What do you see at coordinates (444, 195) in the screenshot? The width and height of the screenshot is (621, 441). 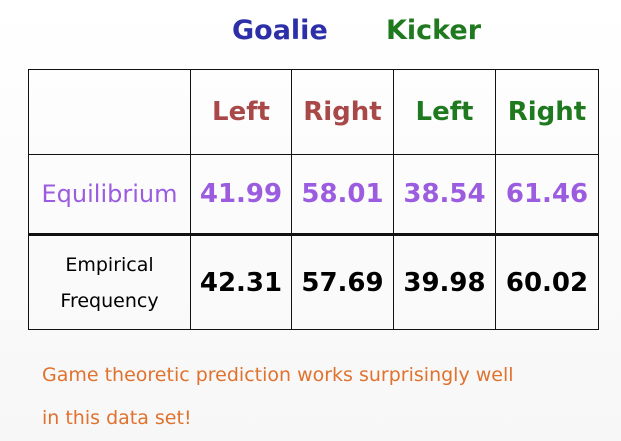 I see `eq-kicker-left: 38.54` at bounding box center [444, 195].